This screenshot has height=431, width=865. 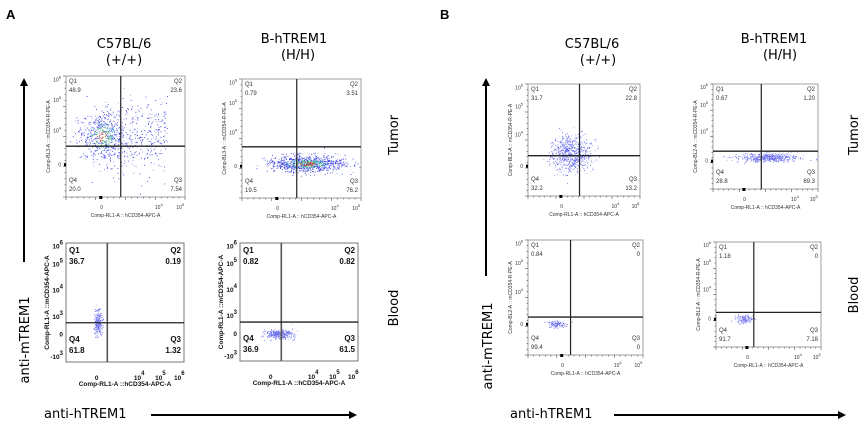 What do you see at coordinates (178, 181) in the screenshot?
I see `quadrant-name-q3: Q3` at bounding box center [178, 181].